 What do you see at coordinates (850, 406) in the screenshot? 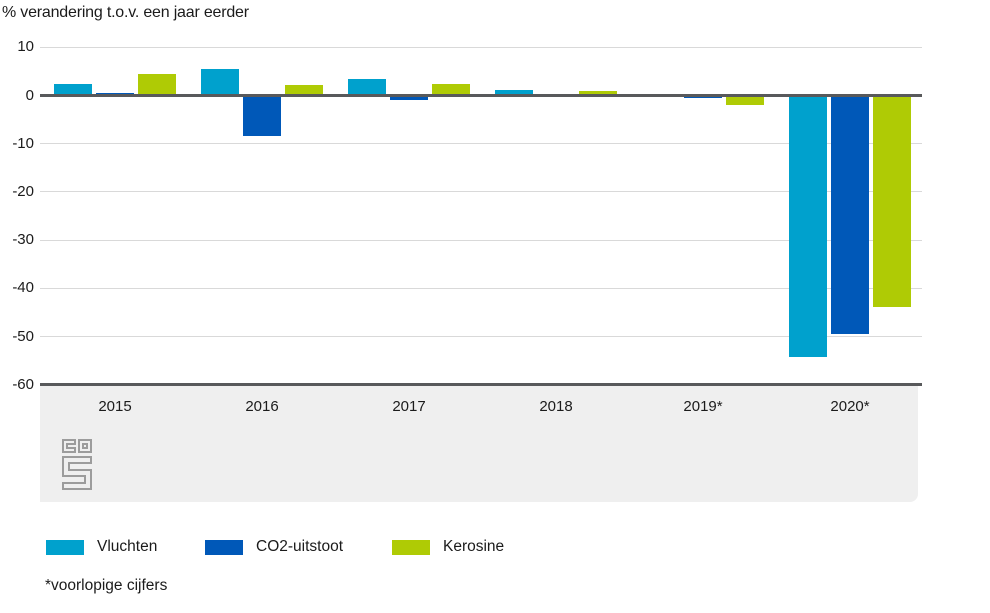
I see `x-tick-label: 2020*` at bounding box center [850, 406].